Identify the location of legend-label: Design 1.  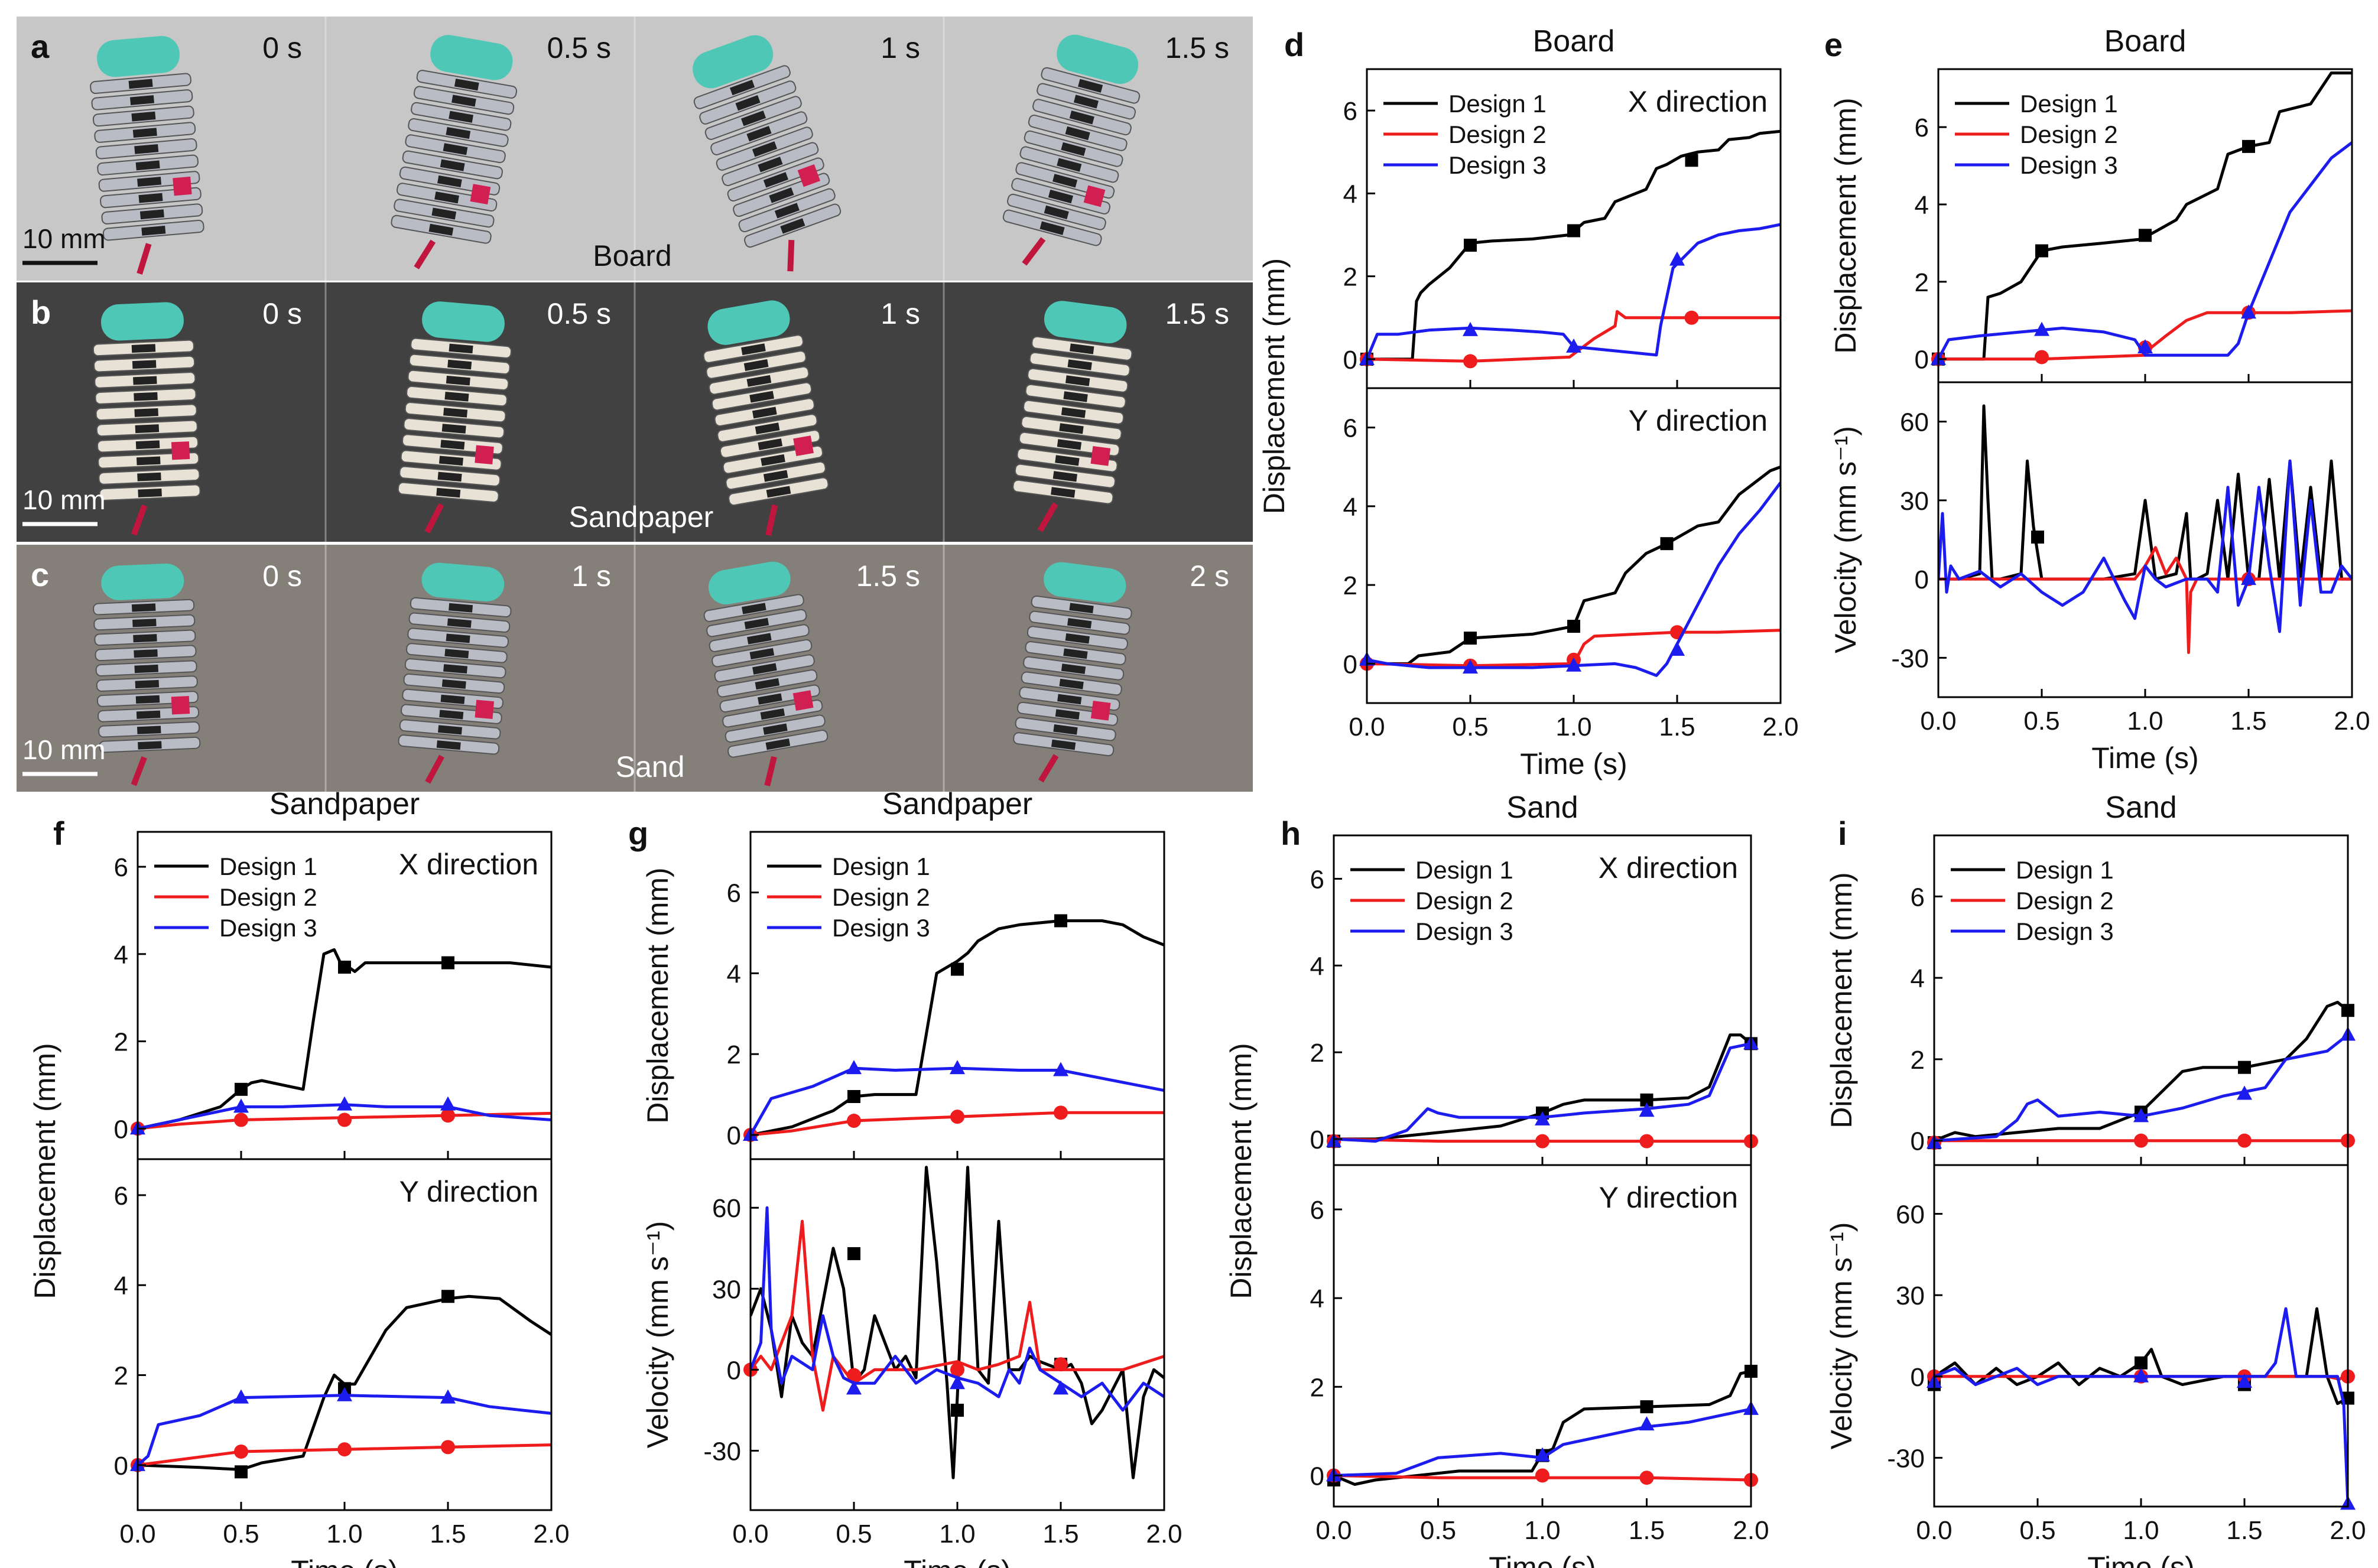
(1497, 104).